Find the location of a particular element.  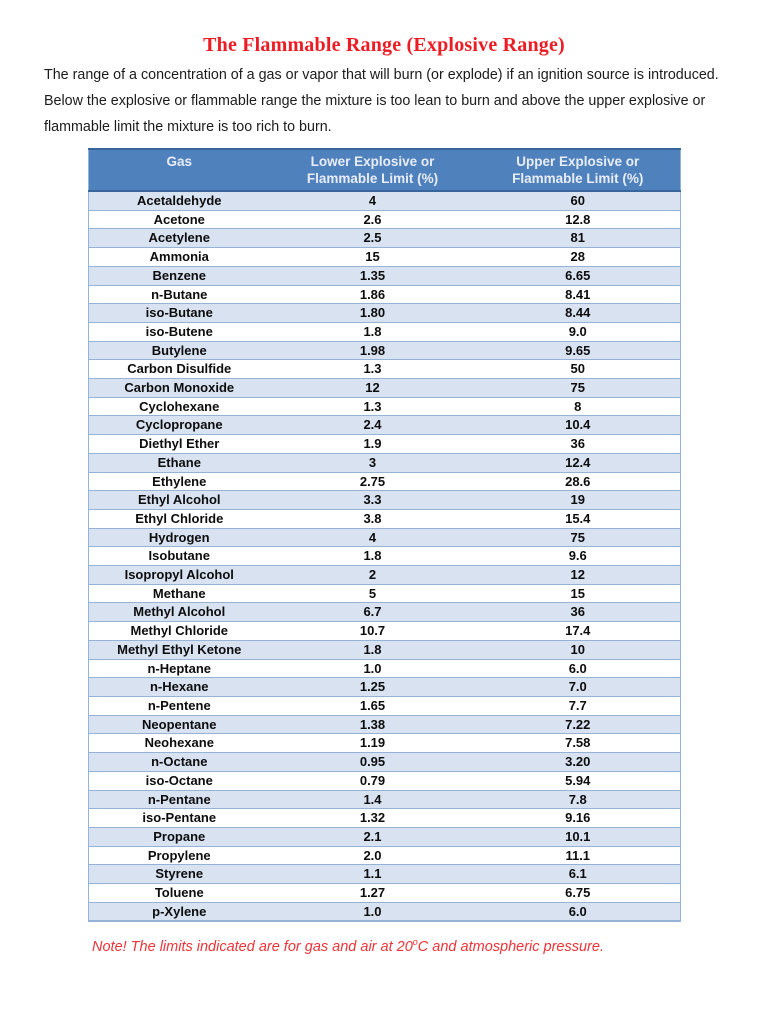

upper-limit-cell: 10.4 is located at coordinates (578, 425).